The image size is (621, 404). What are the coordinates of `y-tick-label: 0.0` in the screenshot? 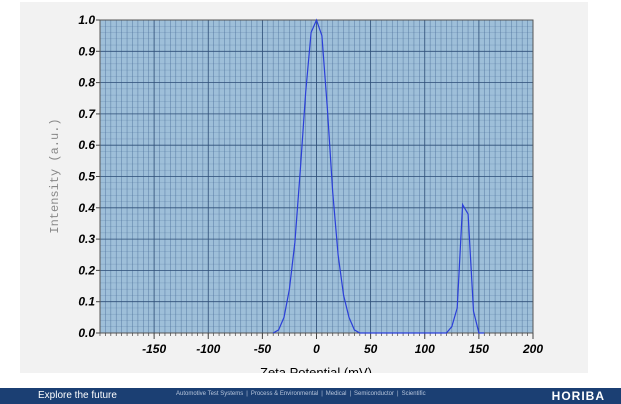 It's located at (86, 333).